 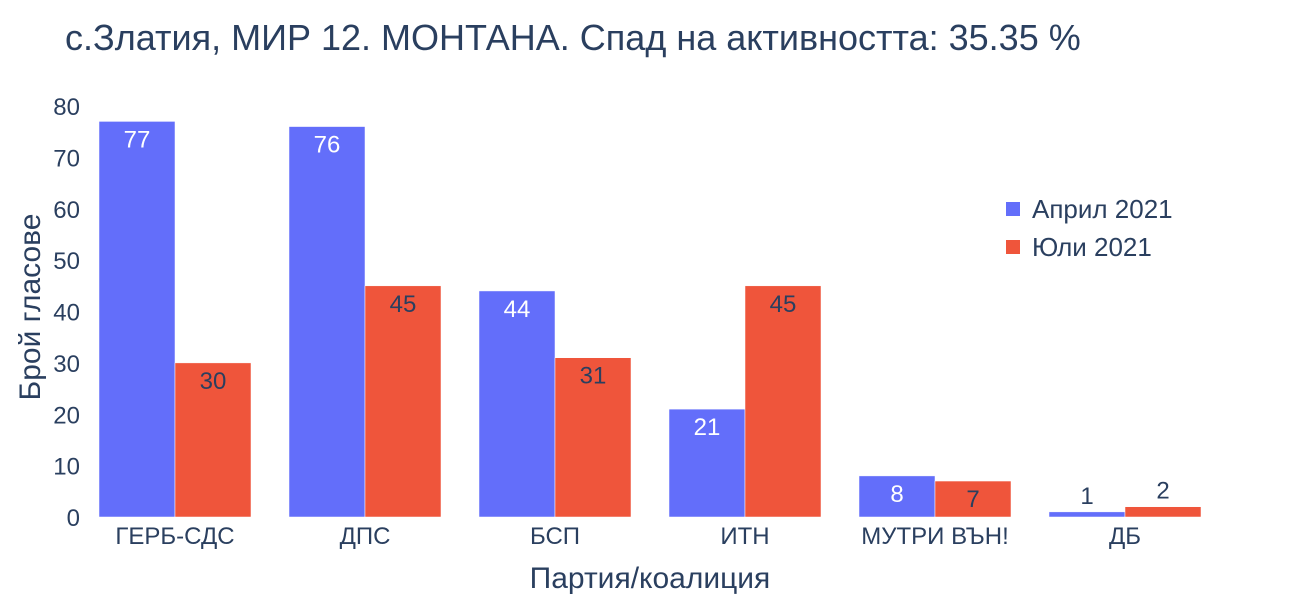 What do you see at coordinates (593, 376) in the screenshot?
I see `bar-value-label: 31` at bounding box center [593, 376].